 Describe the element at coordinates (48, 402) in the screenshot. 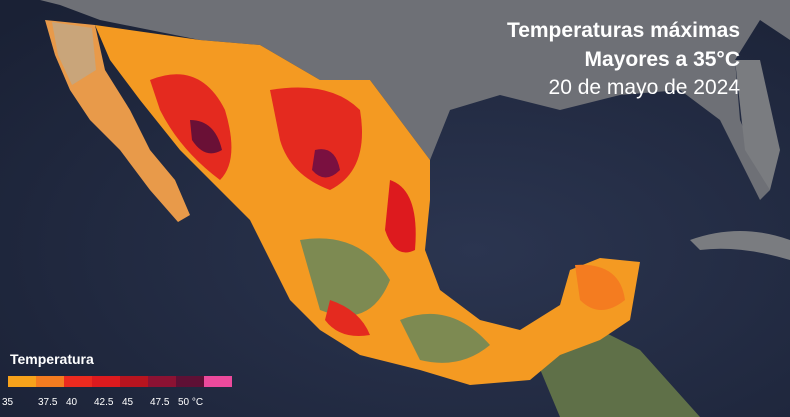

I see `legend-label: 37.5` at that location.